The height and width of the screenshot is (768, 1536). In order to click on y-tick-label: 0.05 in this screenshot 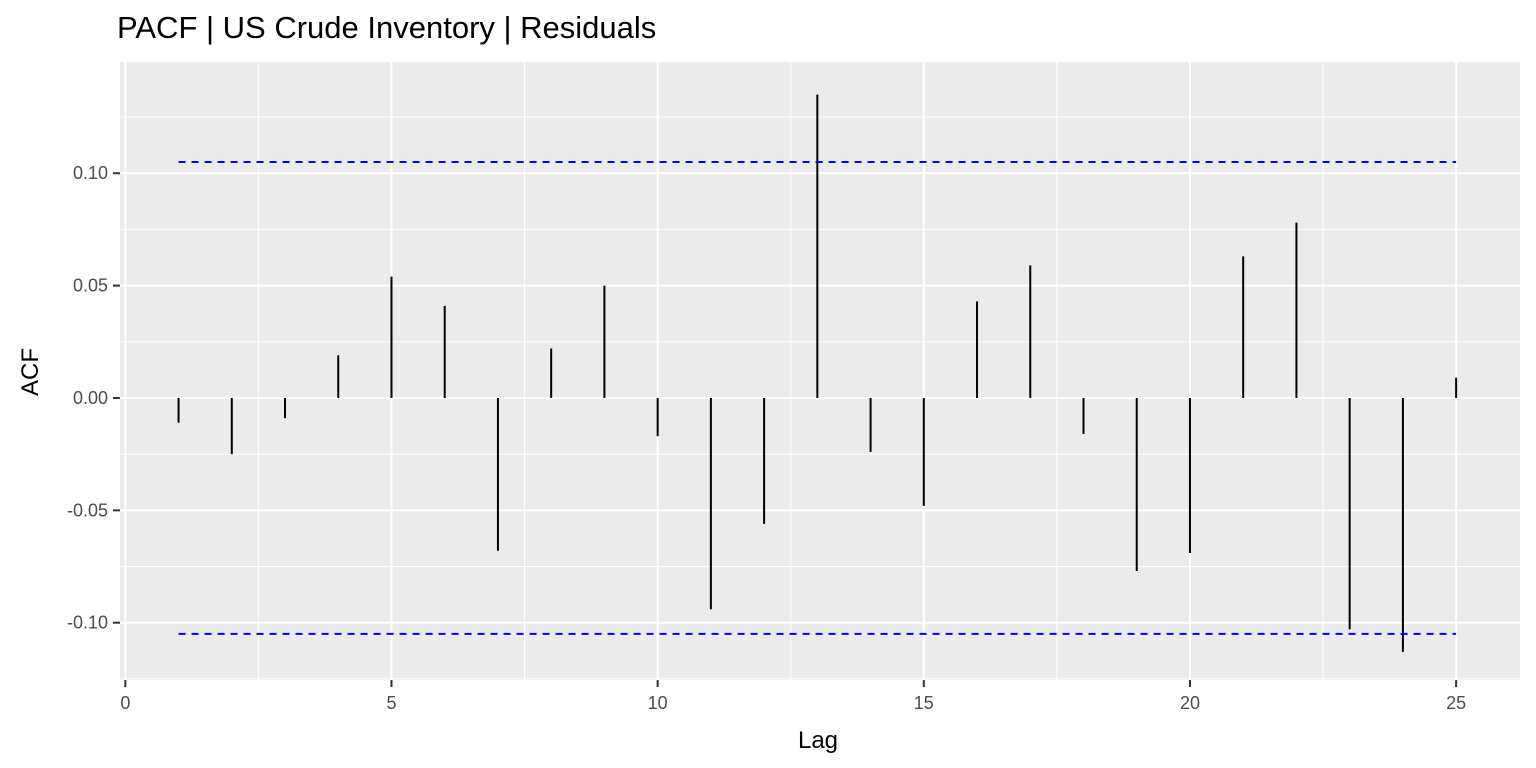, I will do `click(90, 286)`.